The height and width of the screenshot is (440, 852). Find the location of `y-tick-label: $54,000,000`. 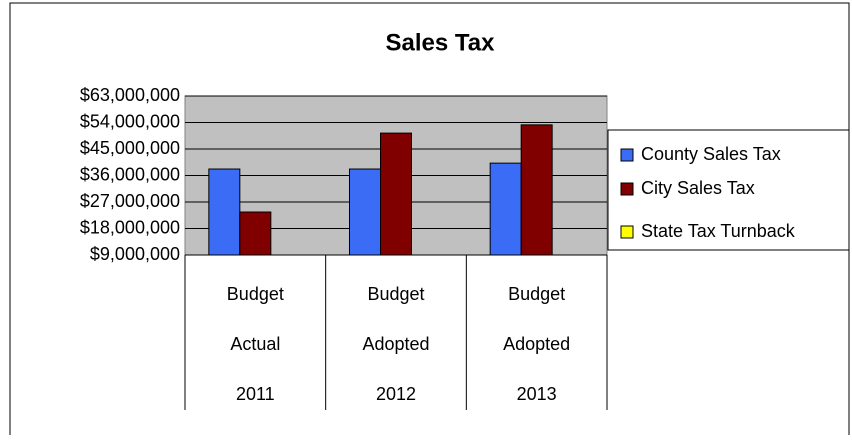

y-tick-label: $54,000,000 is located at coordinates (130, 121).